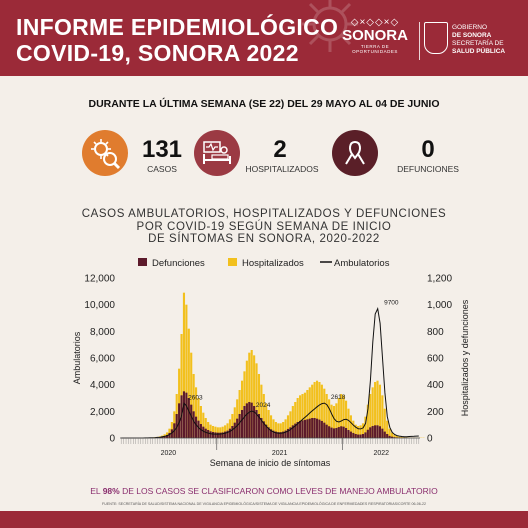  I want to click on y-left-tick-label: 6,000, so click(102, 359).